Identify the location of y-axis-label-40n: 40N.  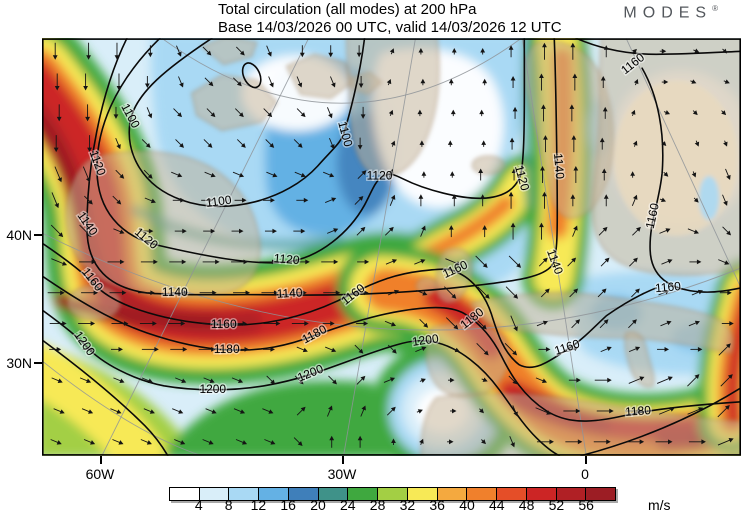
(19, 235).